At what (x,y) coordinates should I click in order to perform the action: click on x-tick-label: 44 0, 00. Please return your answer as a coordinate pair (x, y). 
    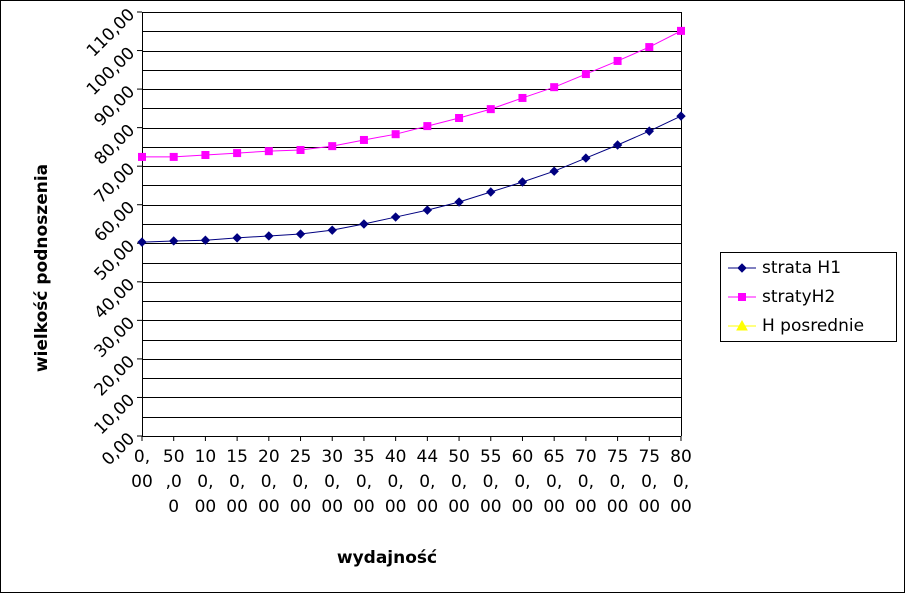
    Looking at the image, I should click on (428, 482).